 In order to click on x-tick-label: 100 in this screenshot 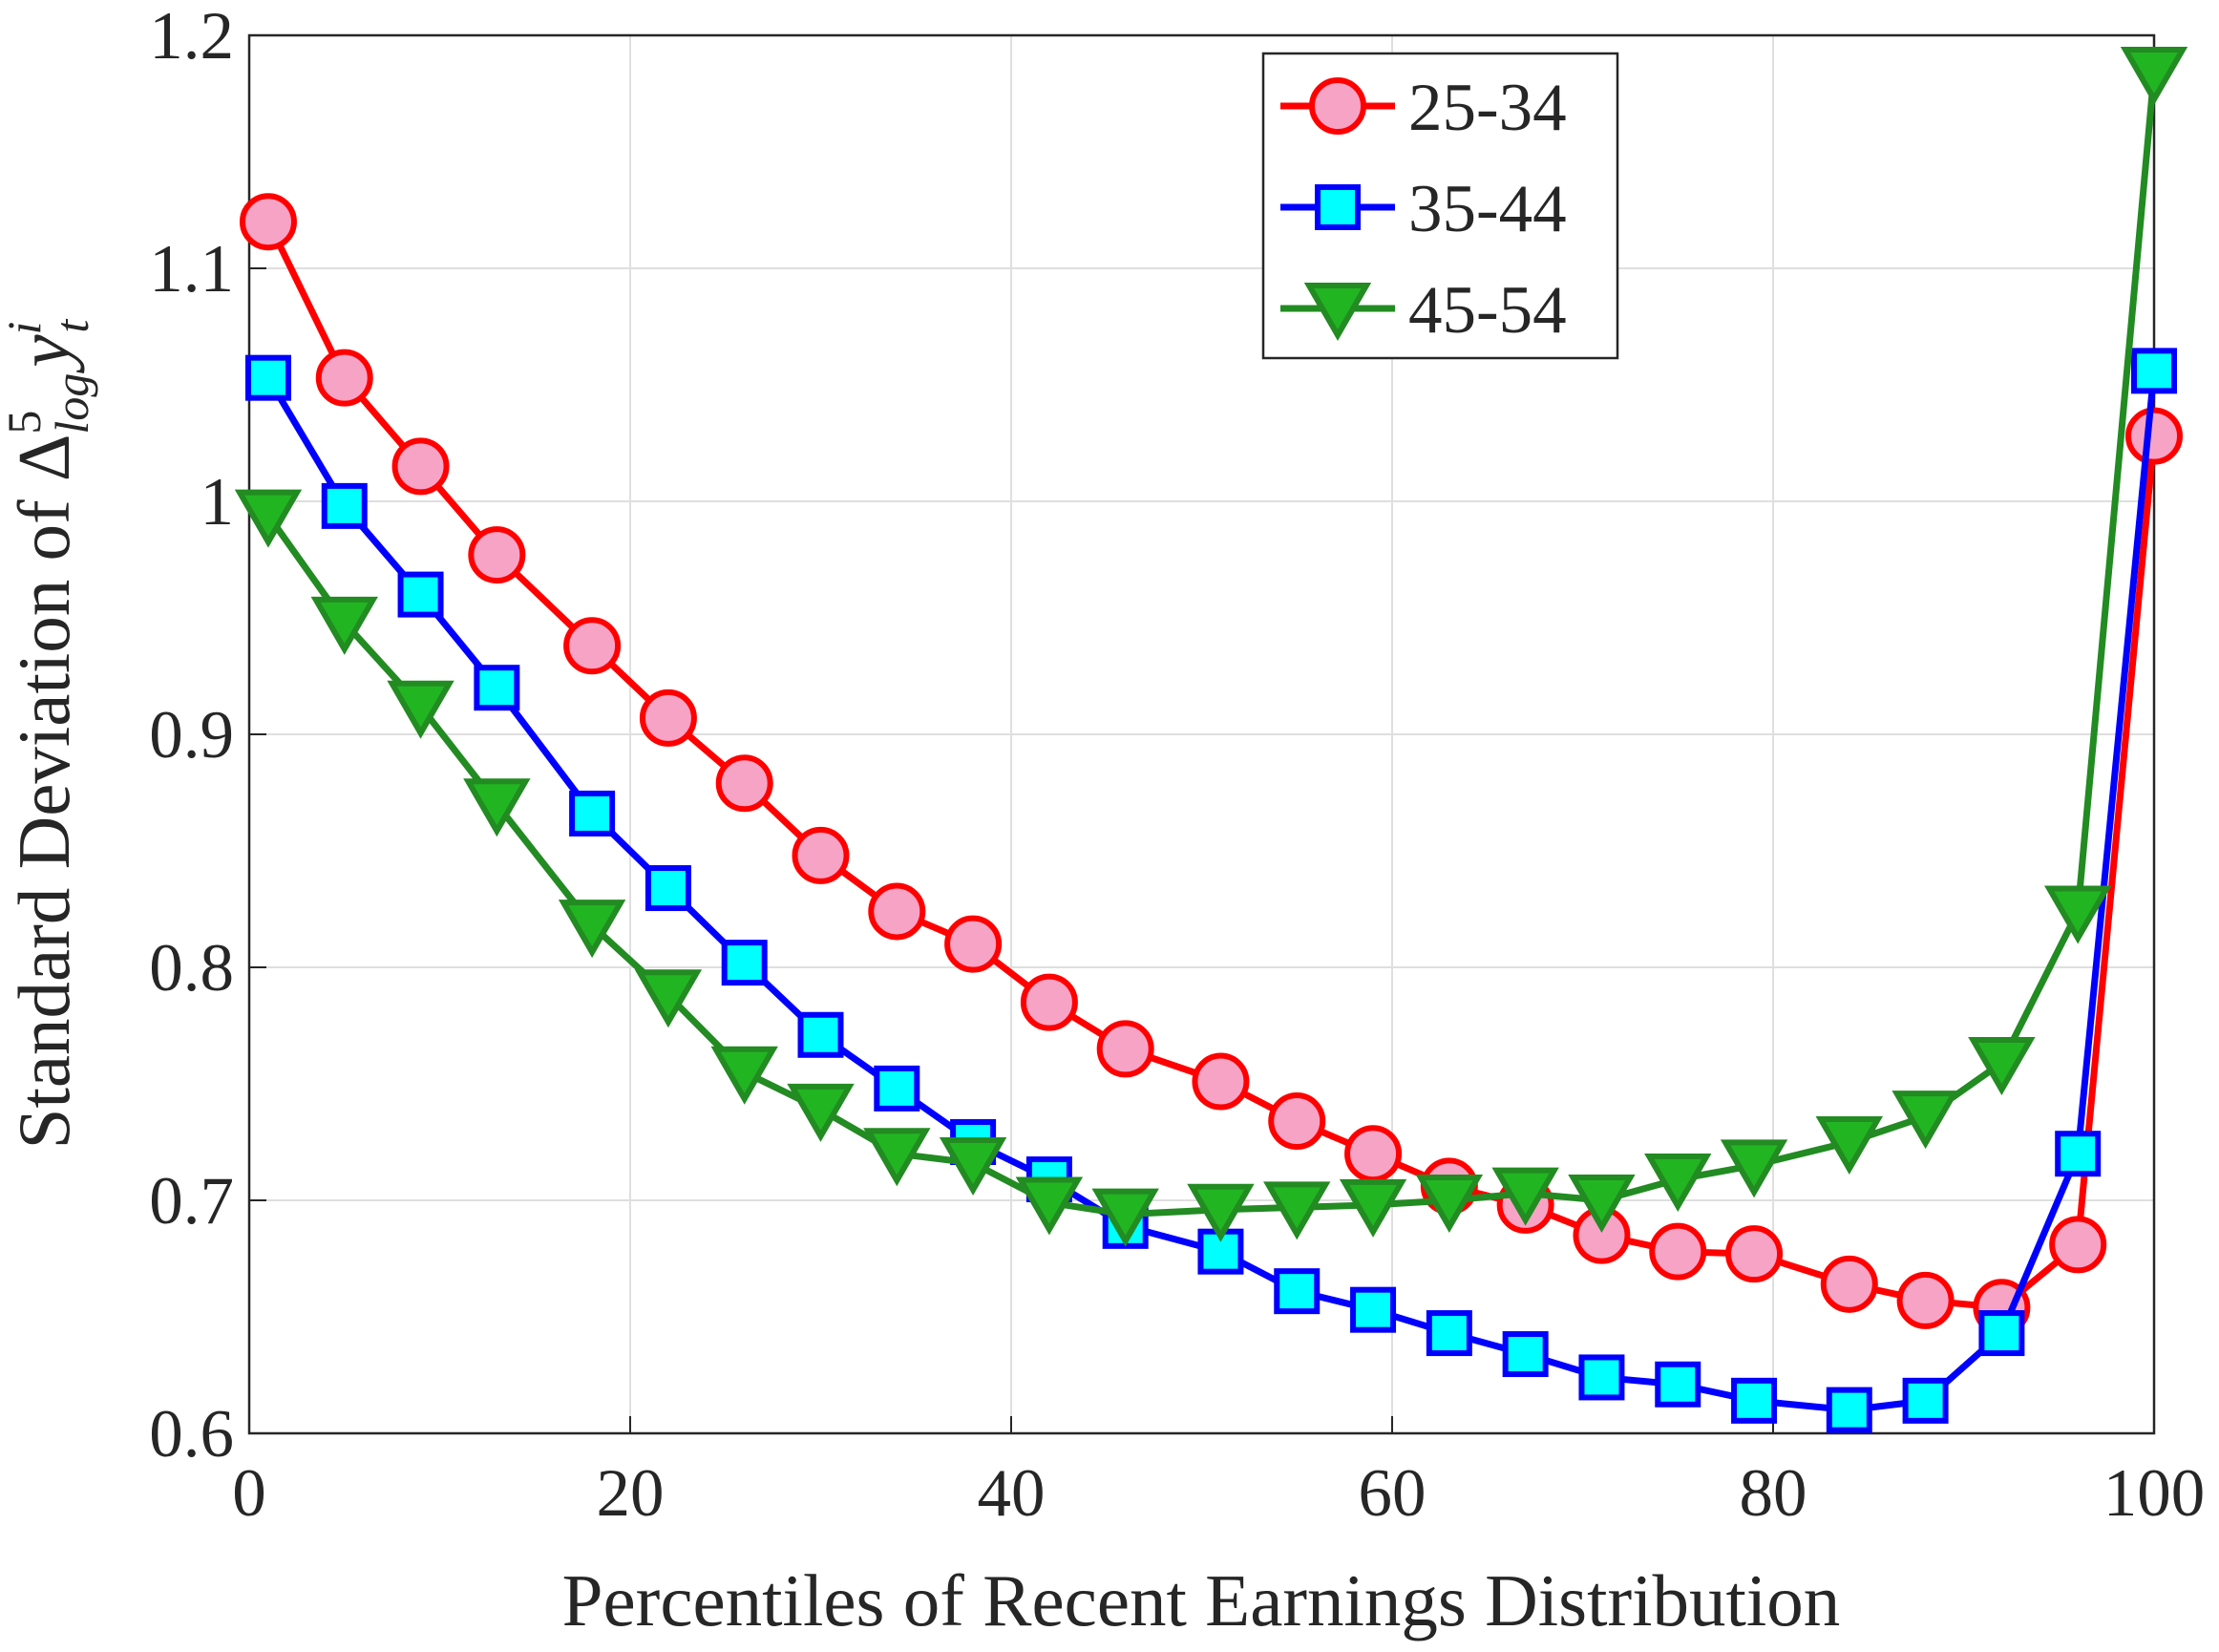, I will do `click(2154, 1493)`.